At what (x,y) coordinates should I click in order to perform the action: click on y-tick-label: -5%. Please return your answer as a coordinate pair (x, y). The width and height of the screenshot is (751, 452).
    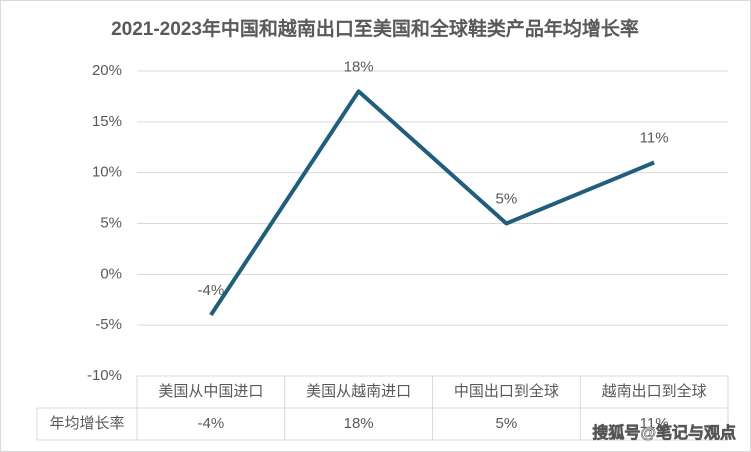
    Looking at the image, I should click on (108, 324).